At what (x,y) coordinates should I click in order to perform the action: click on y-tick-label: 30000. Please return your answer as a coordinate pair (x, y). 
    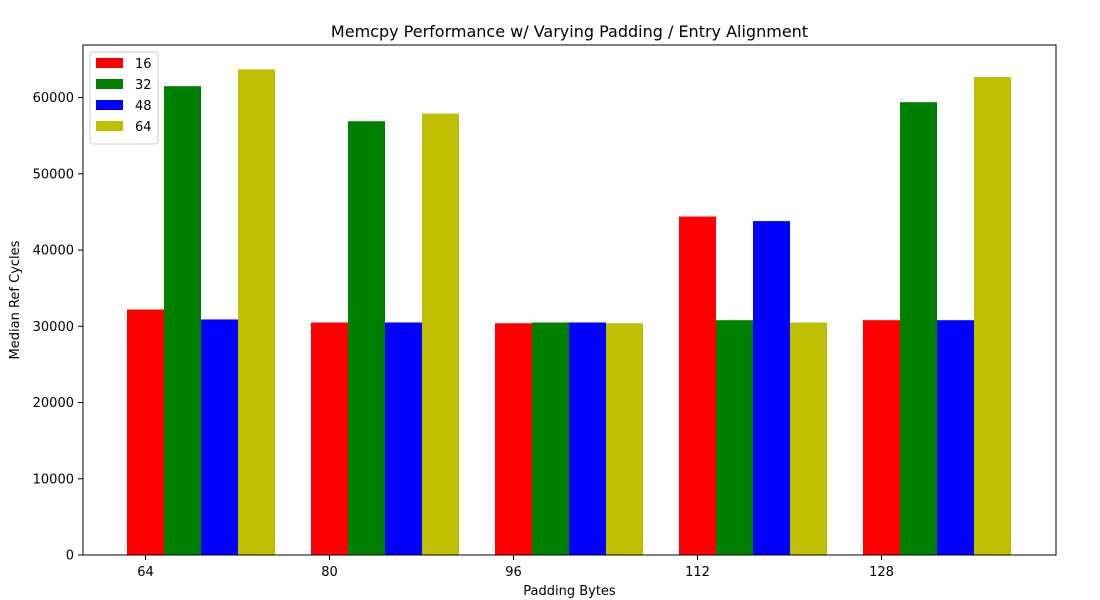
    Looking at the image, I should click on (53, 327).